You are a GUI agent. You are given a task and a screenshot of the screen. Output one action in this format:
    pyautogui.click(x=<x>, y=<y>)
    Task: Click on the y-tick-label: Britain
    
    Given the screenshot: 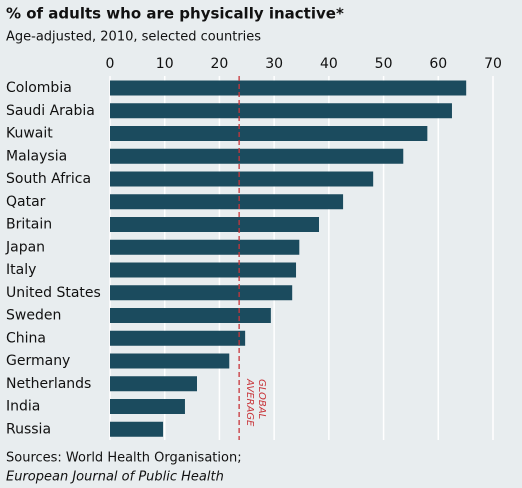 What is the action you would take?
    pyautogui.click(x=29, y=225)
    